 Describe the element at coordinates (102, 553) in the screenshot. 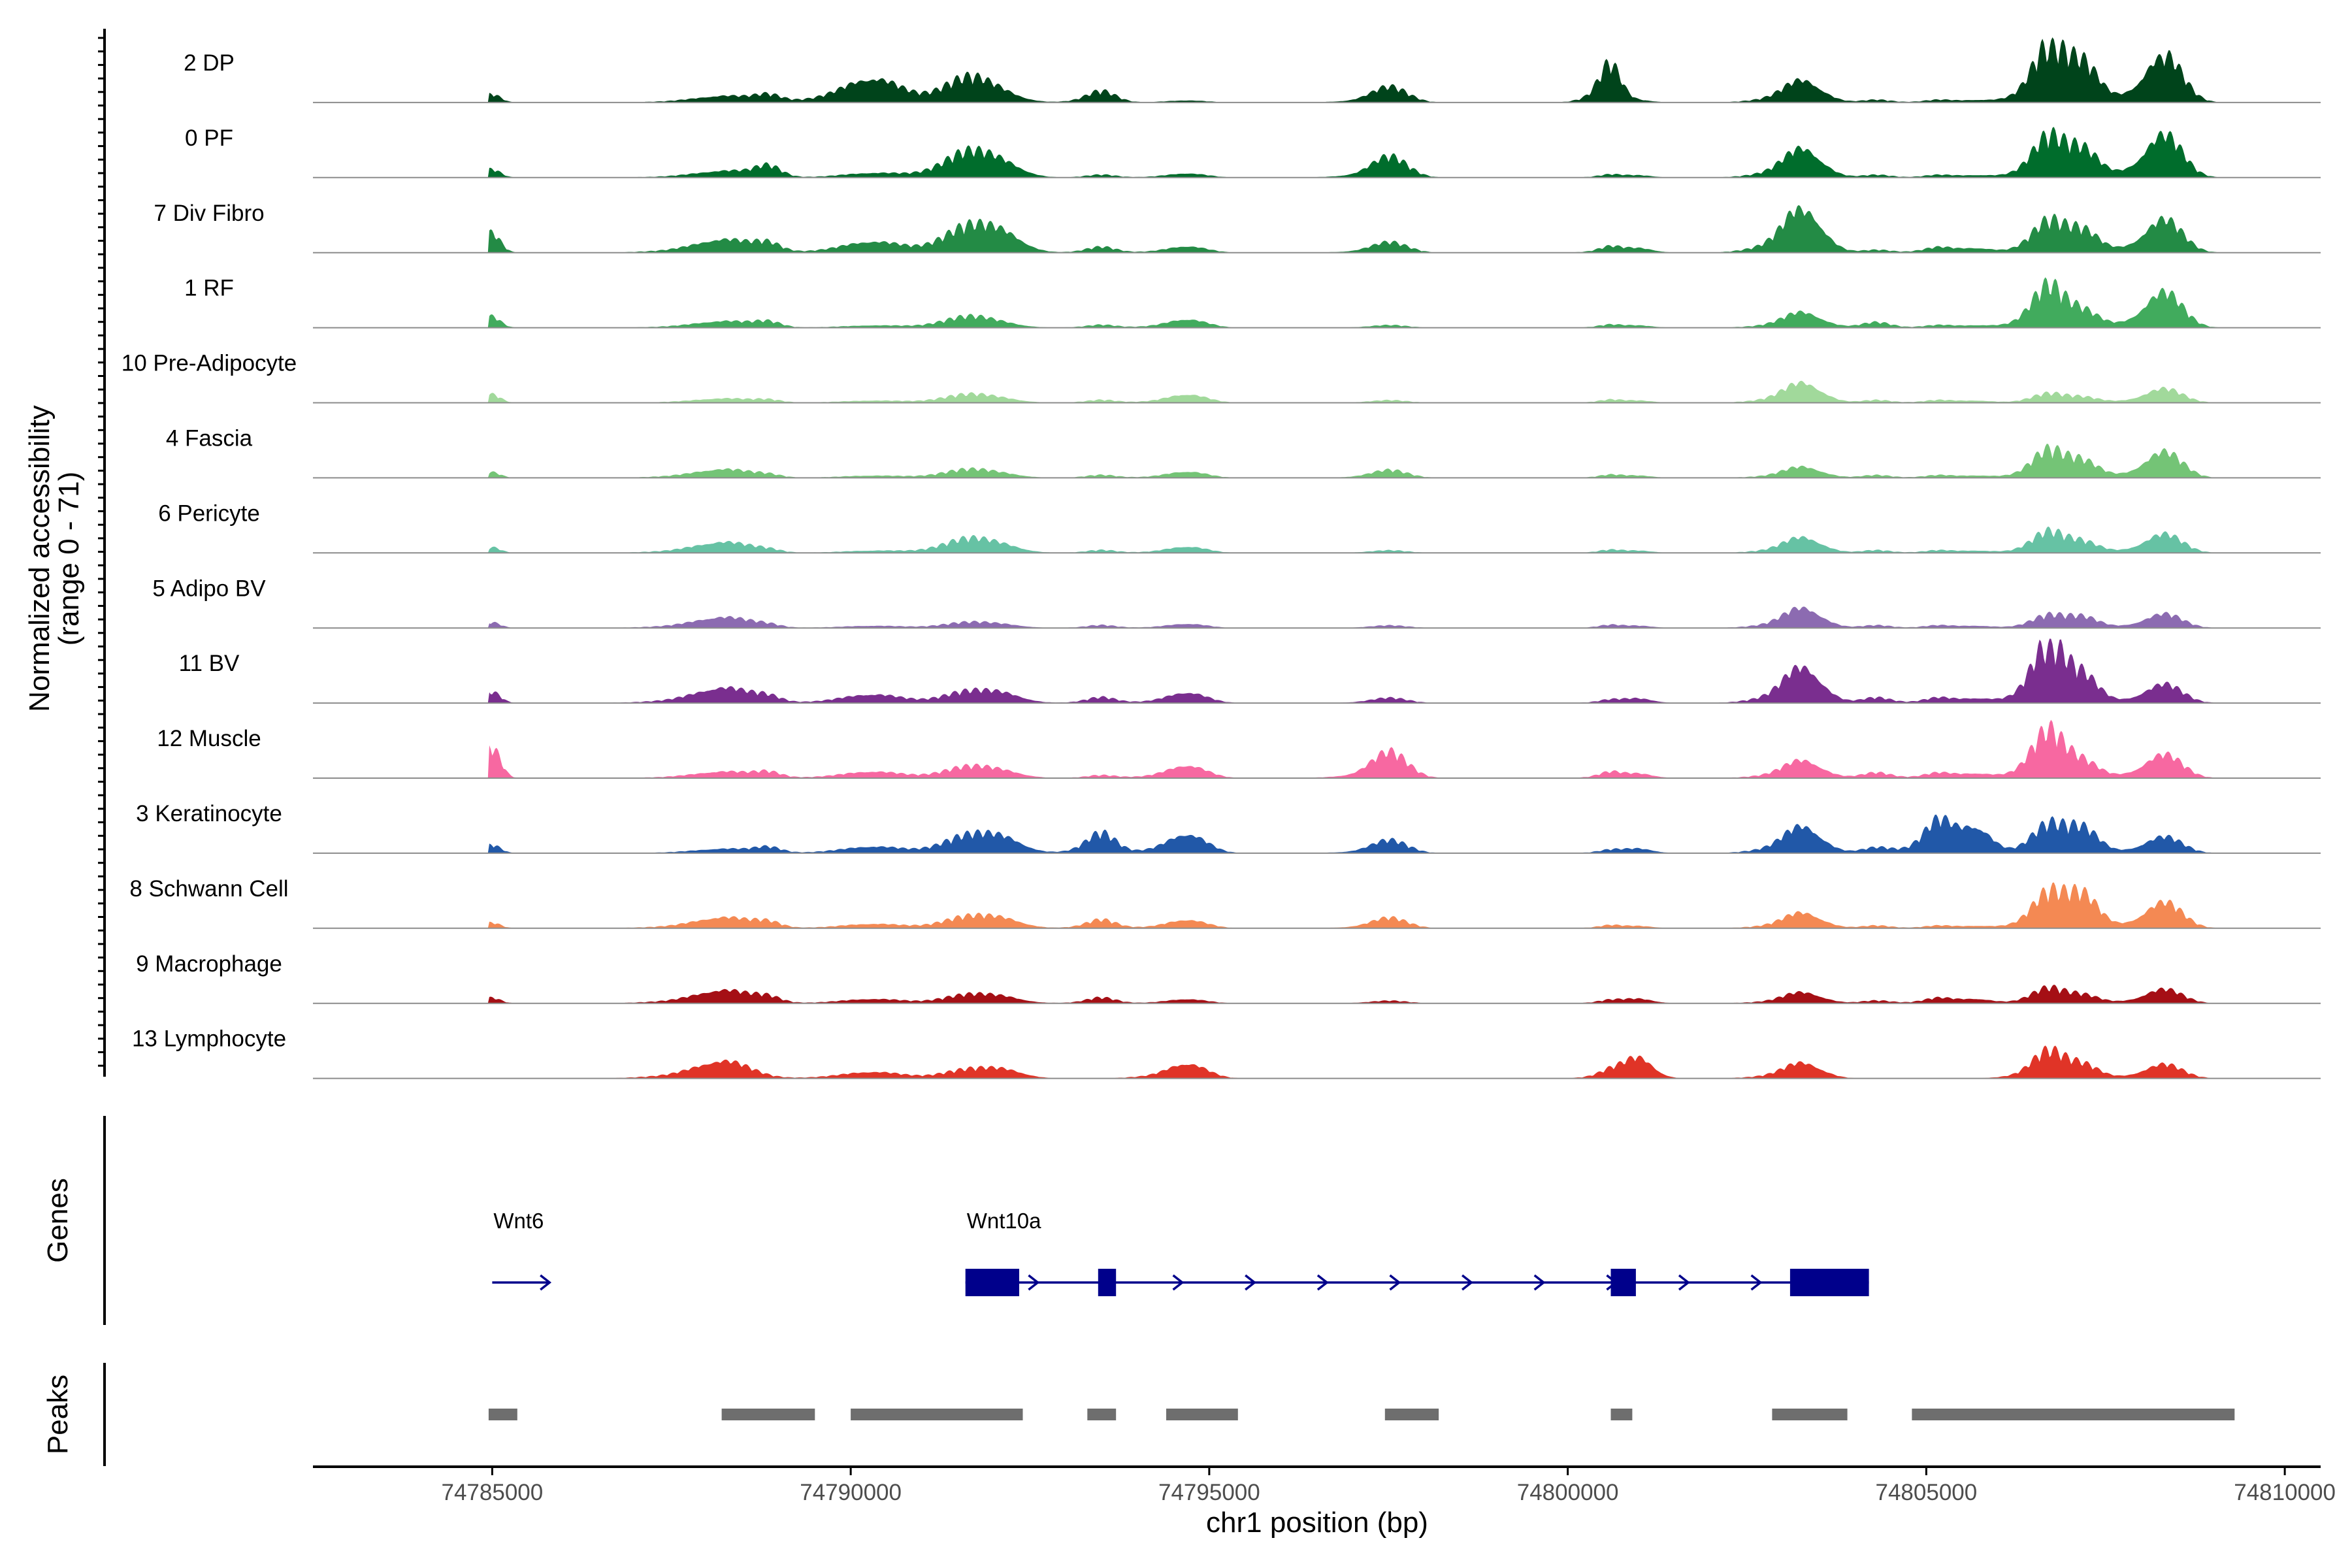

I see `y-axis` at that location.